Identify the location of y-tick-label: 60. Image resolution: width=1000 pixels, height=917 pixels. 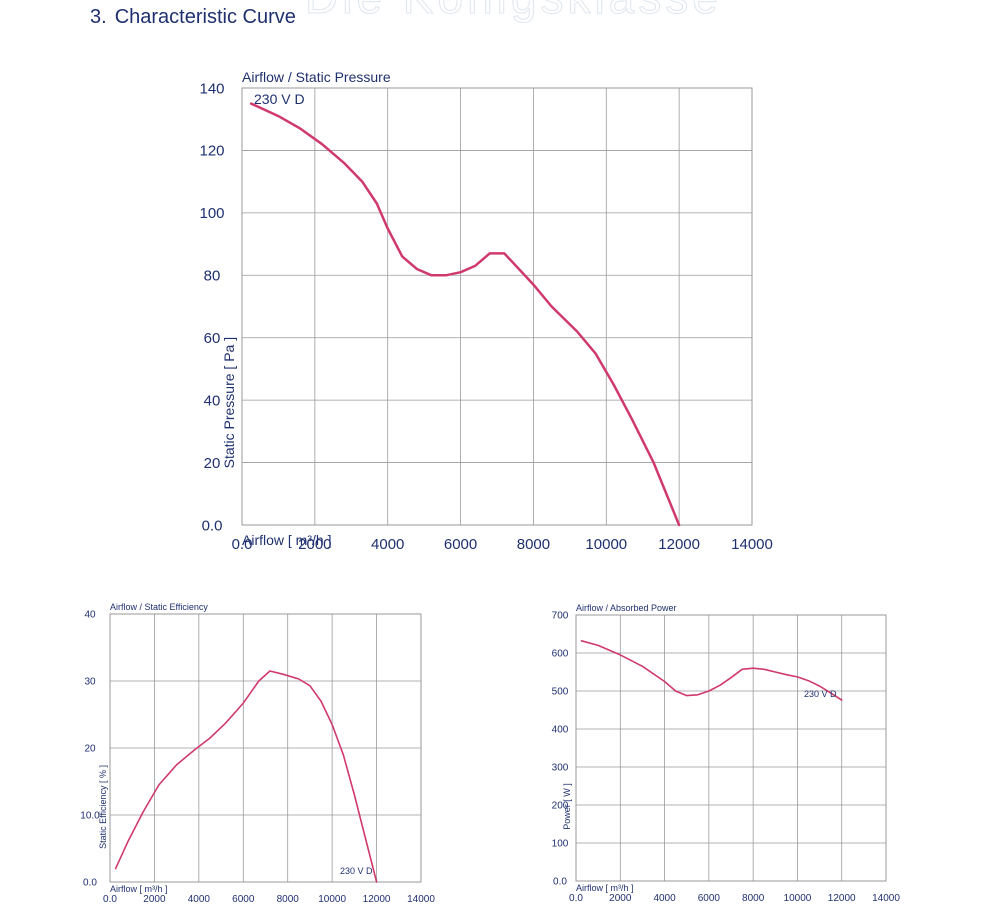
(212, 338).